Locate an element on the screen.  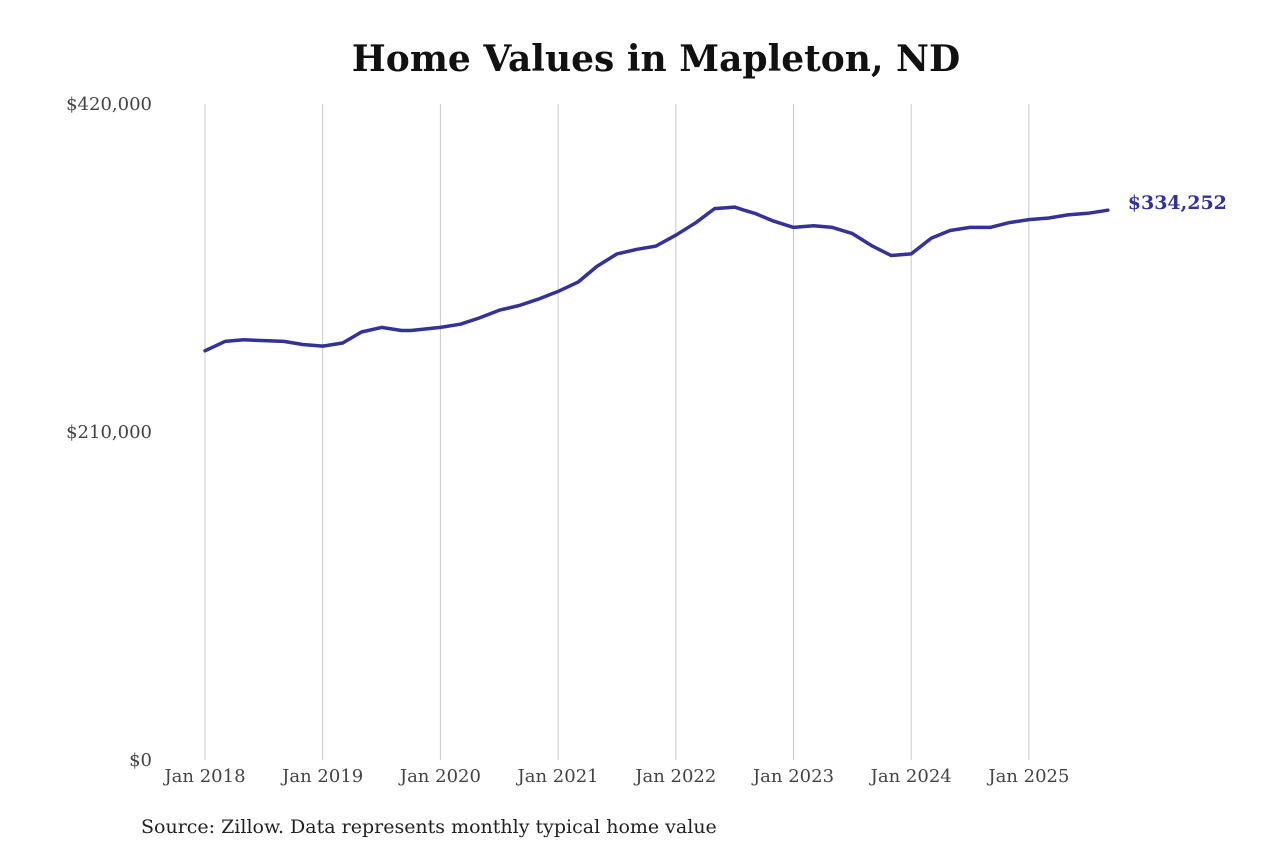
x-tick-label: Jan 2021 is located at coordinates (557, 776).